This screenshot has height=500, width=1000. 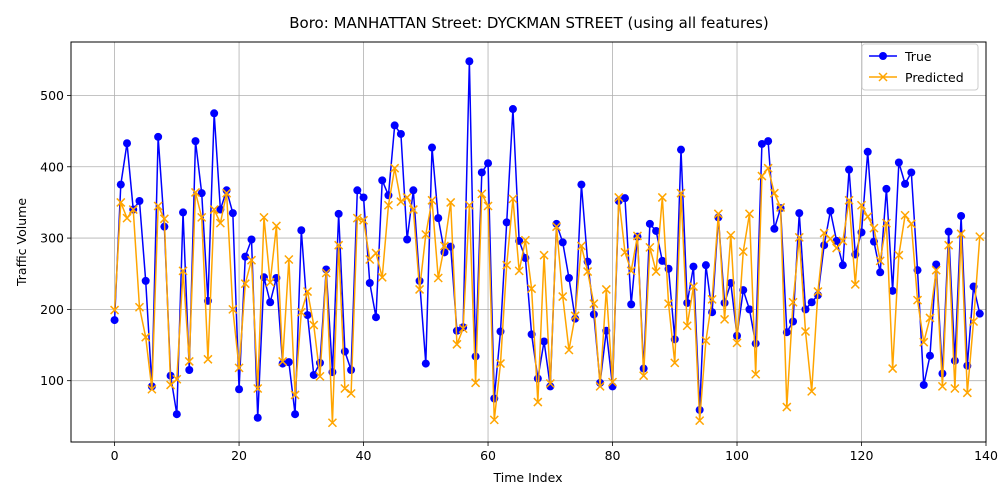 I want to click on legend-label-predicted: Predicted, so click(x=934, y=77).